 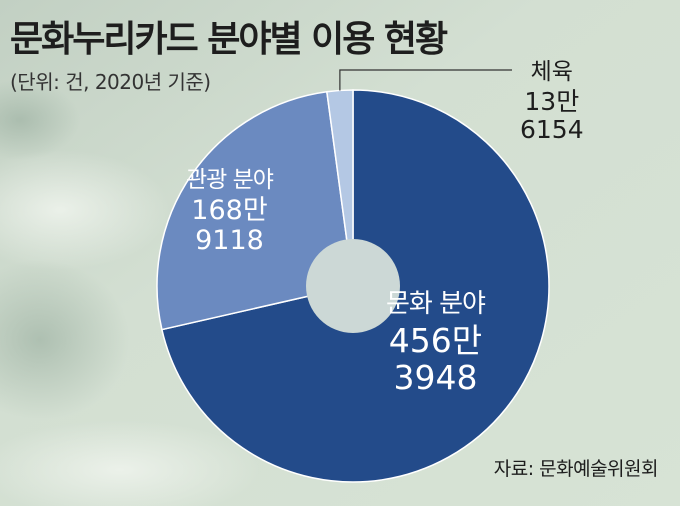 What do you see at coordinates (425, 80) in the screenshot?
I see `sport-leader-line` at bounding box center [425, 80].